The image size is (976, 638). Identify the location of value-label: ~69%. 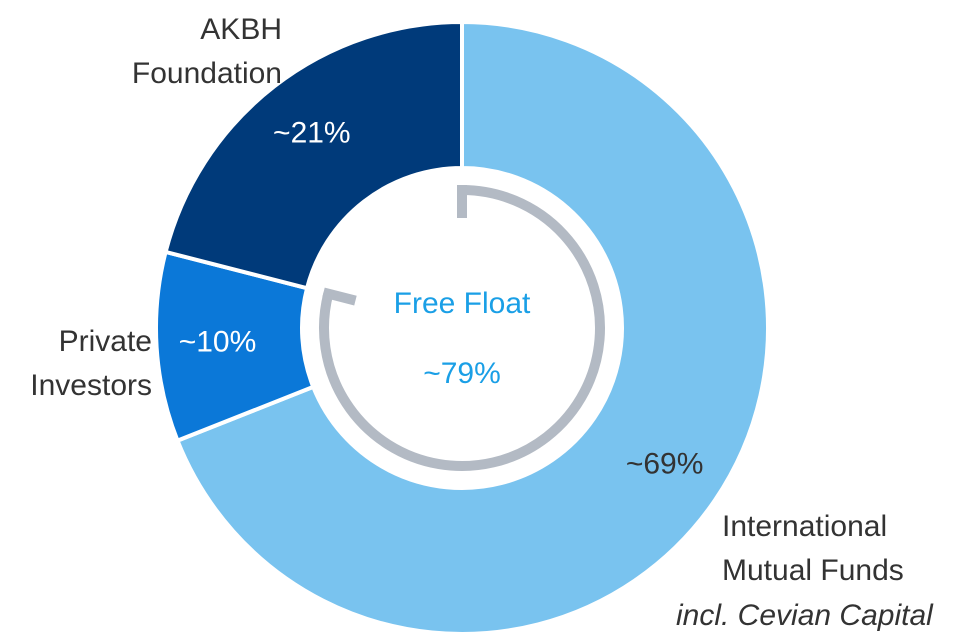
(665, 464).